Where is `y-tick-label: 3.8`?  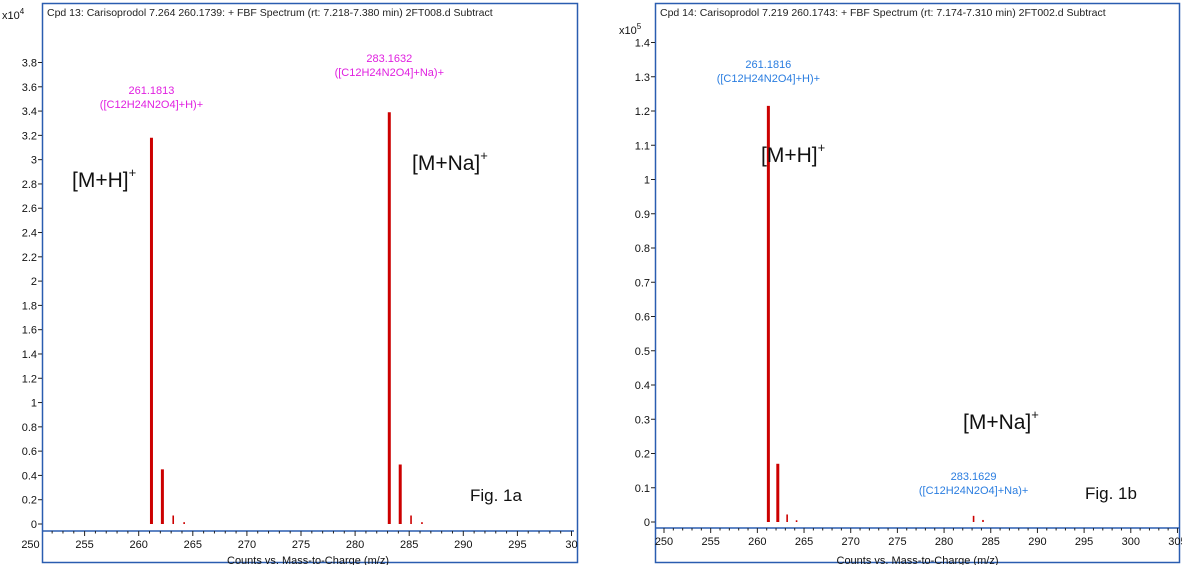
y-tick-label: 3.8 is located at coordinates (29, 64).